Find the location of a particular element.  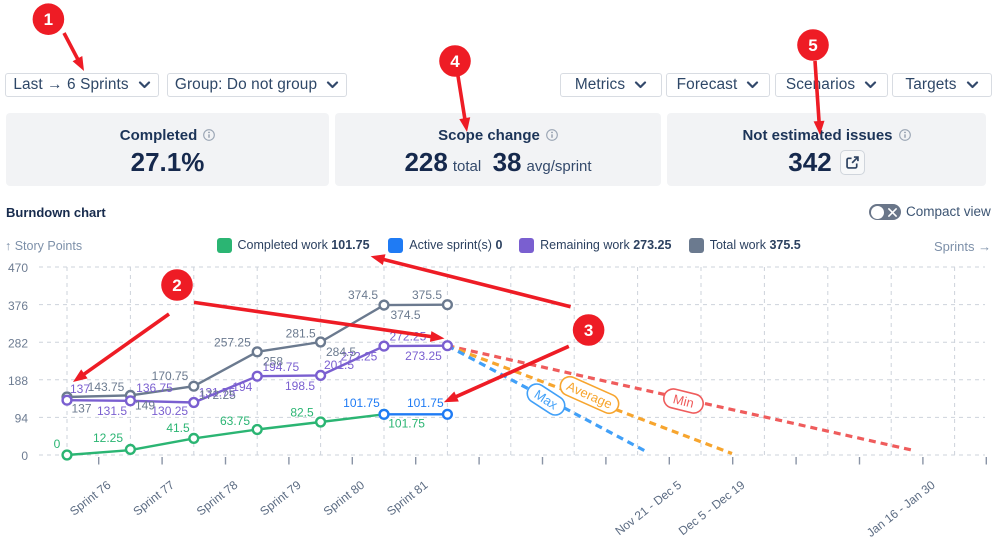

svg-text: 470 is located at coordinates (18, 268).